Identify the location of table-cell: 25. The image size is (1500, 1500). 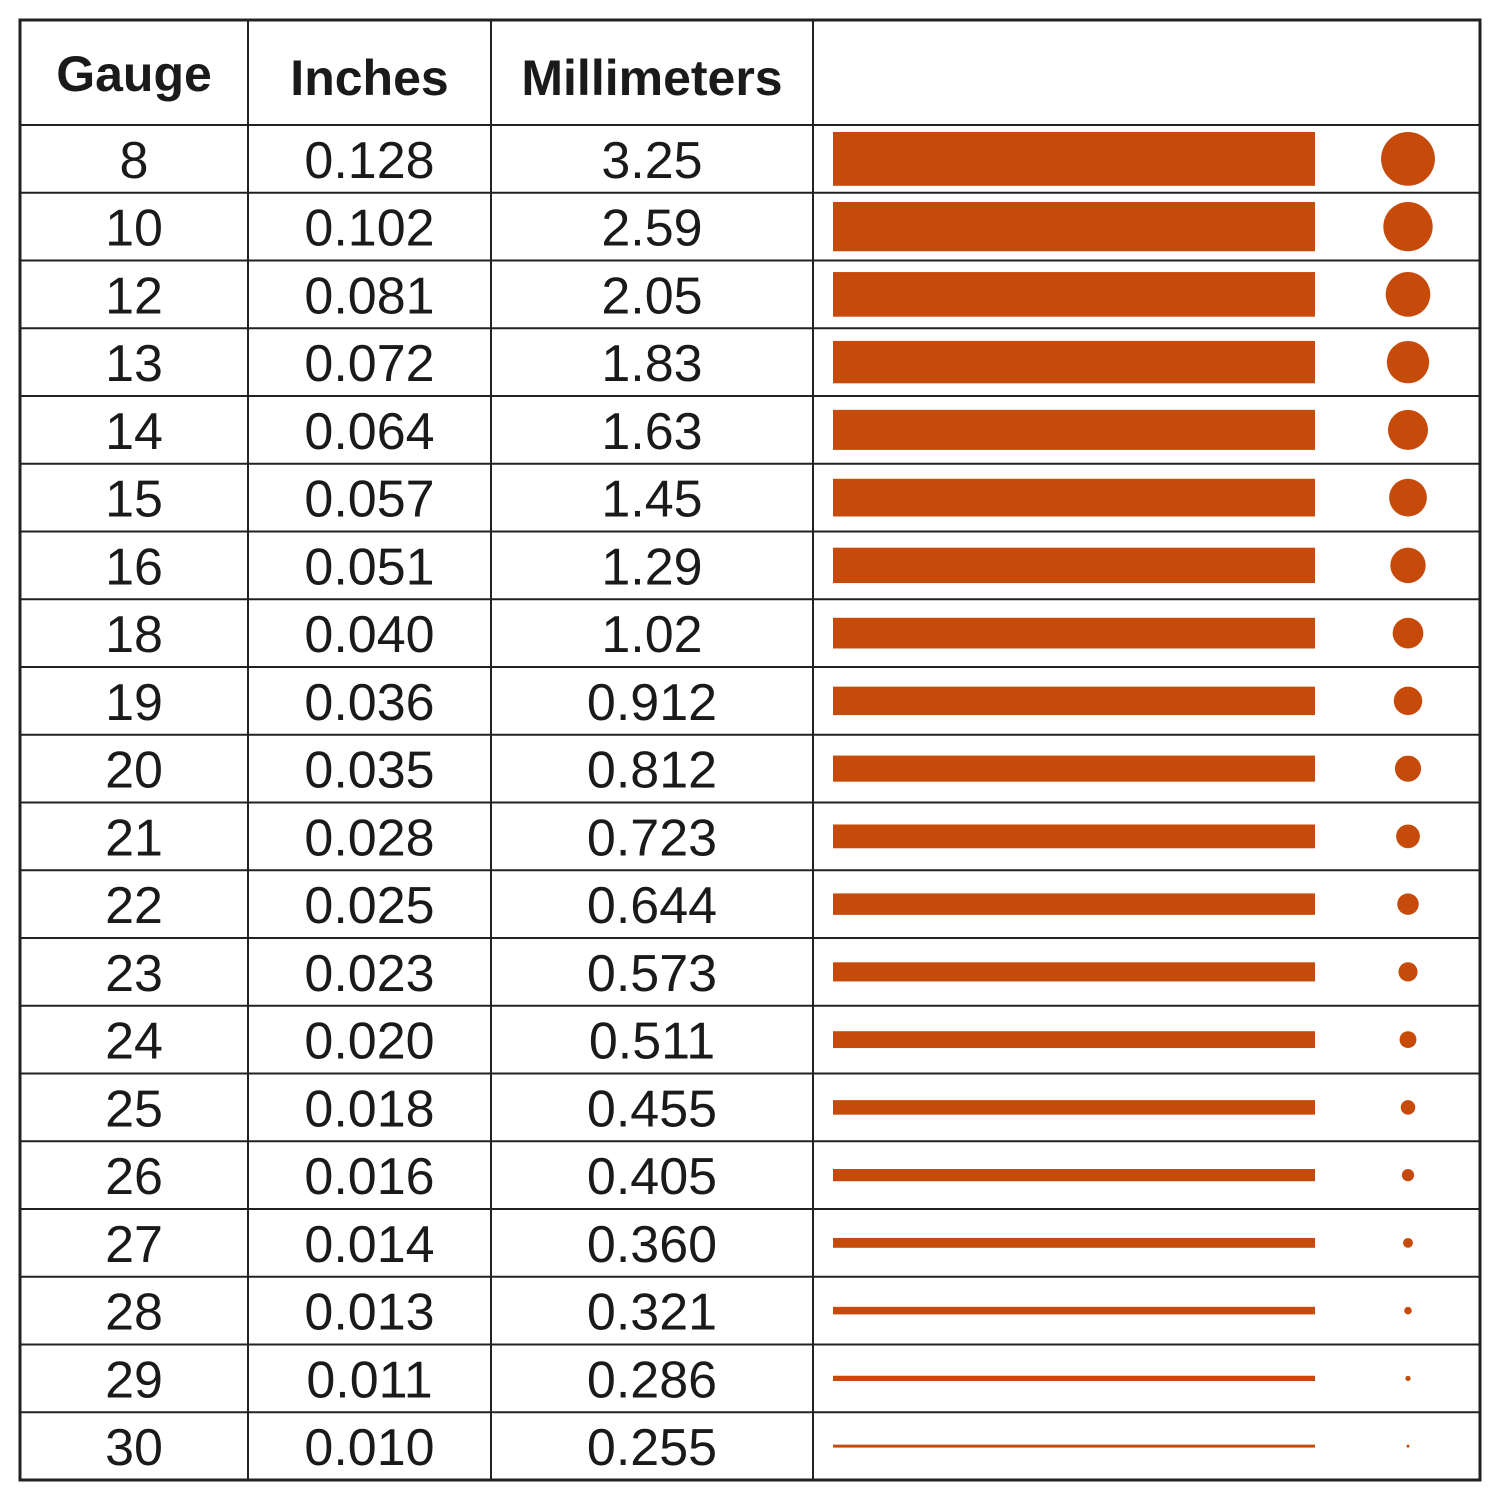
(134, 1109).